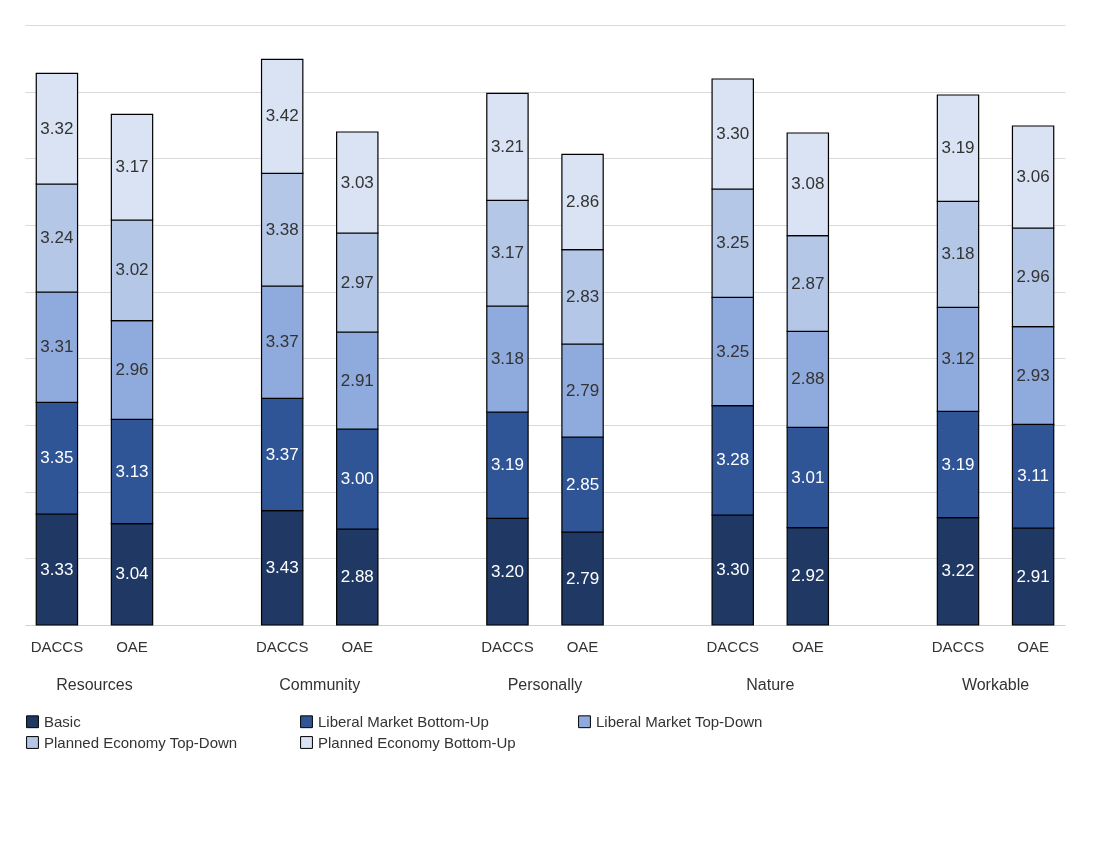  Describe the element at coordinates (94, 684) in the screenshot. I see `text: Resources` at that location.